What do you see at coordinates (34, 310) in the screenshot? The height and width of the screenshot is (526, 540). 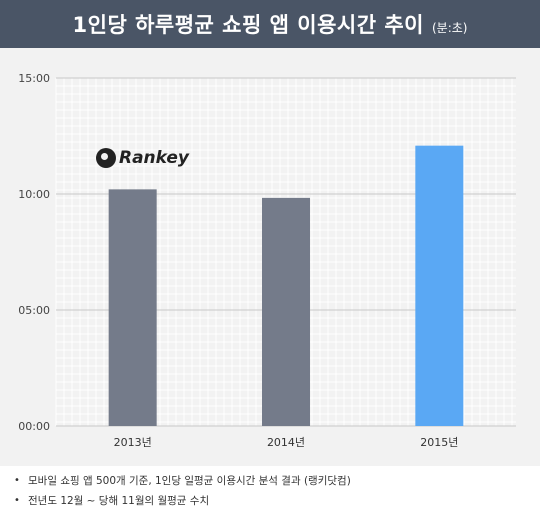 I see `y-tick-label: 05:00` at bounding box center [34, 310].